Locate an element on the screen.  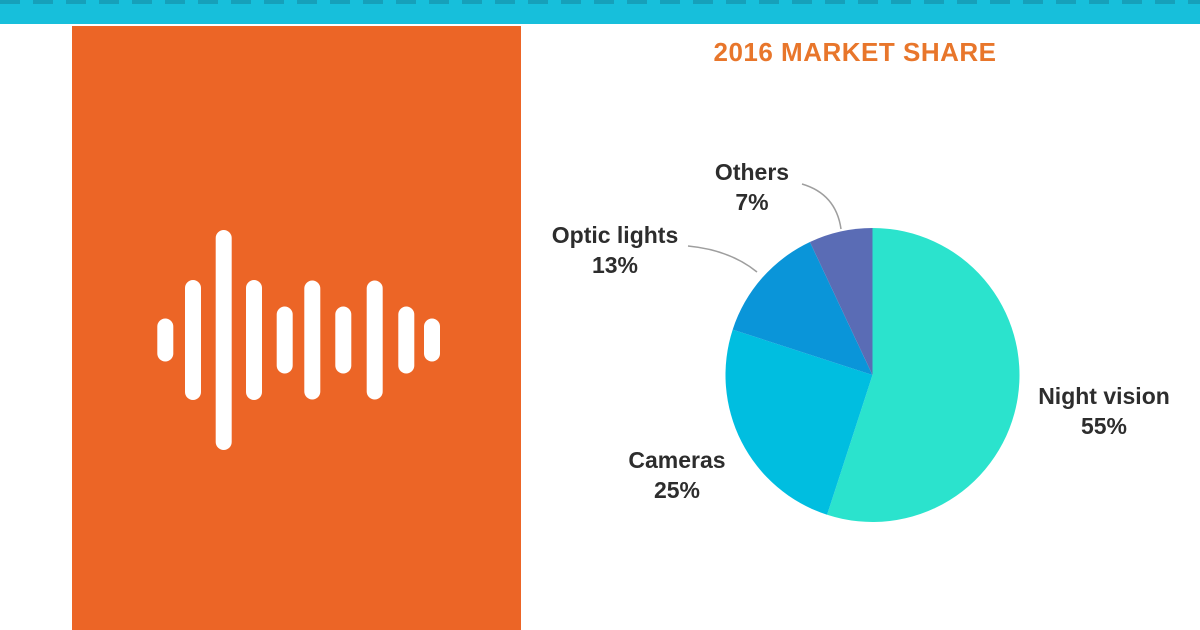
pie-slices is located at coordinates (872, 375).